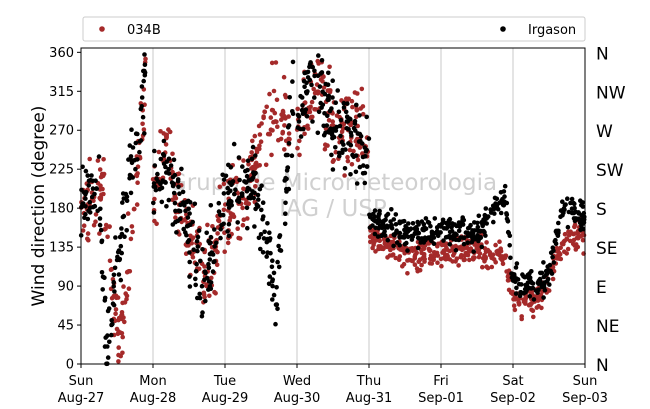 The width and height of the screenshot is (650, 409). What do you see at coordinates (144, 30) in the screenshot?
I see `legend-label-034b: 034B` at bounding box center [144, 30].